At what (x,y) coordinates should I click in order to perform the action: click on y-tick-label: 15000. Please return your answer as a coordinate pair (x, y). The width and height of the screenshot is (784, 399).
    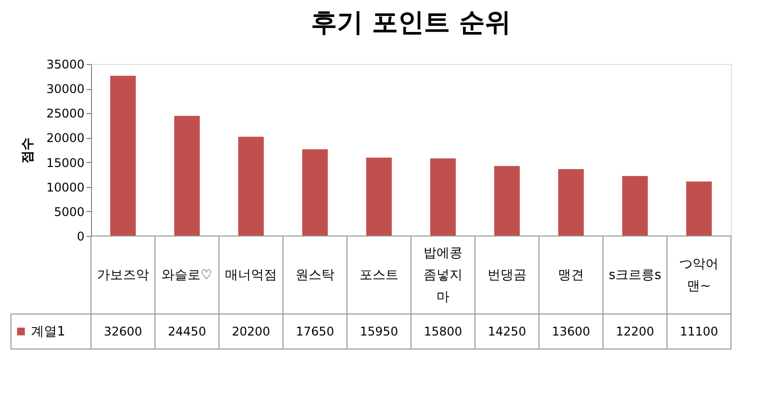
    Looking at the image, I should click on (65, 163).